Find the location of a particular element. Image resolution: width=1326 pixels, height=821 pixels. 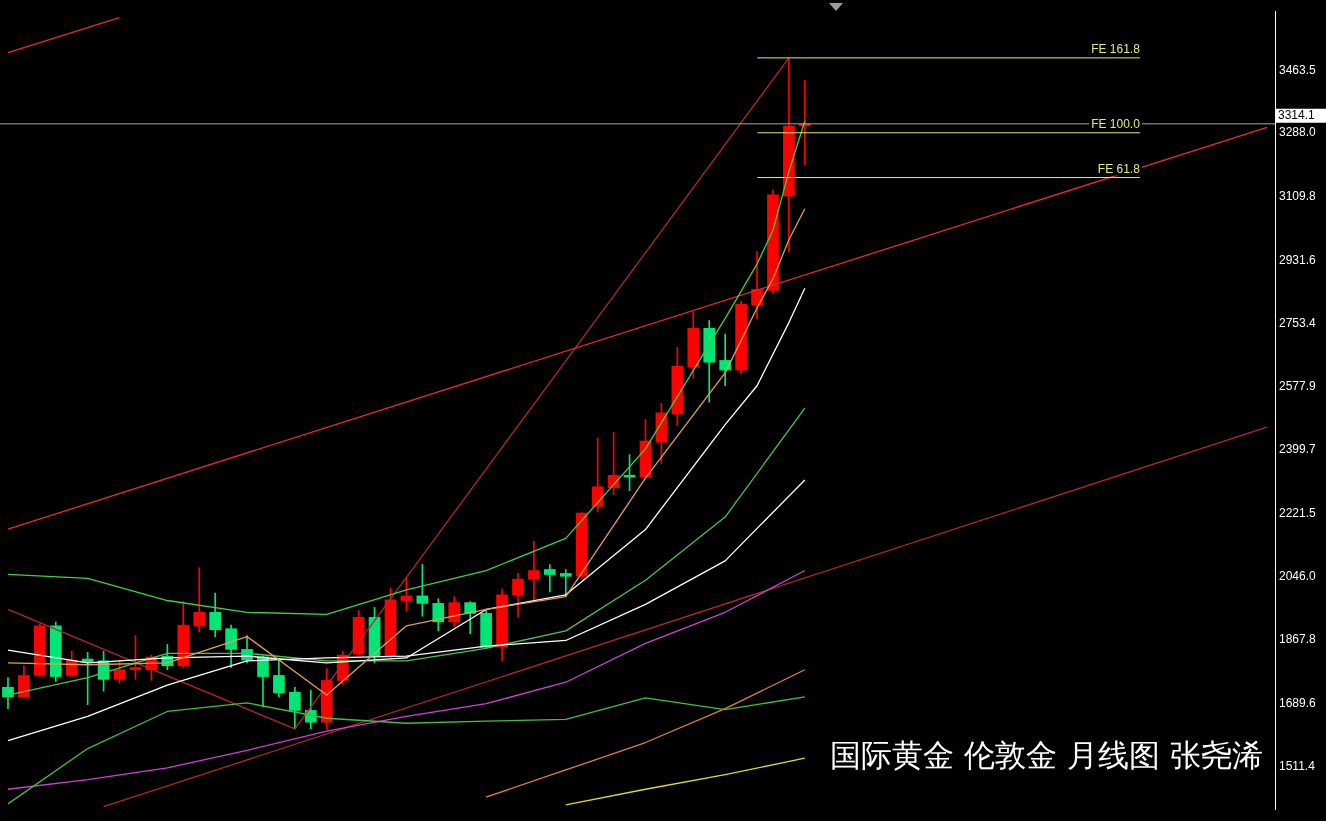

ref-line-label: 3314.1 is located at coordinates (1297, 115).